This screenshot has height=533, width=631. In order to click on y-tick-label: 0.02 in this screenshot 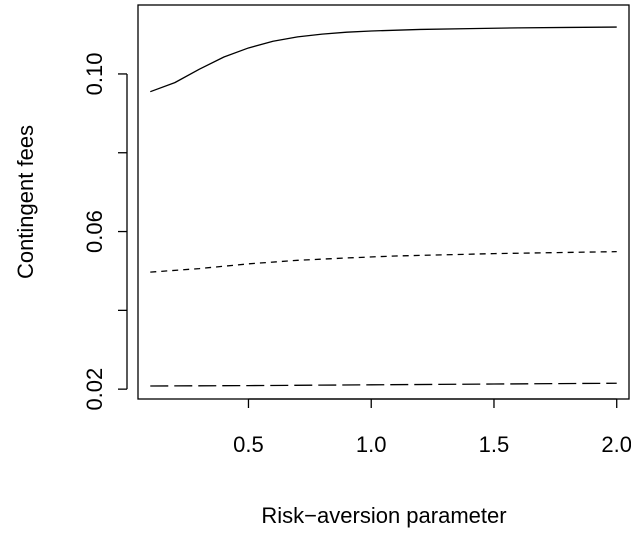, I will do `click(94, 389)`.